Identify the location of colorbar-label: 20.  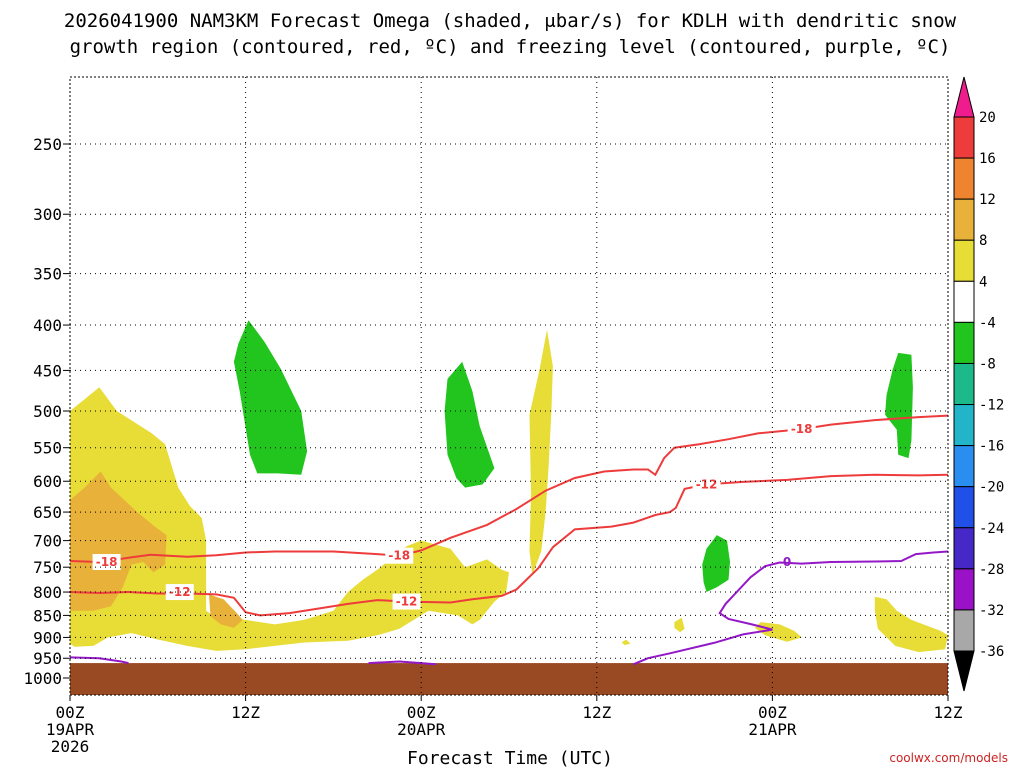
(987, 118).